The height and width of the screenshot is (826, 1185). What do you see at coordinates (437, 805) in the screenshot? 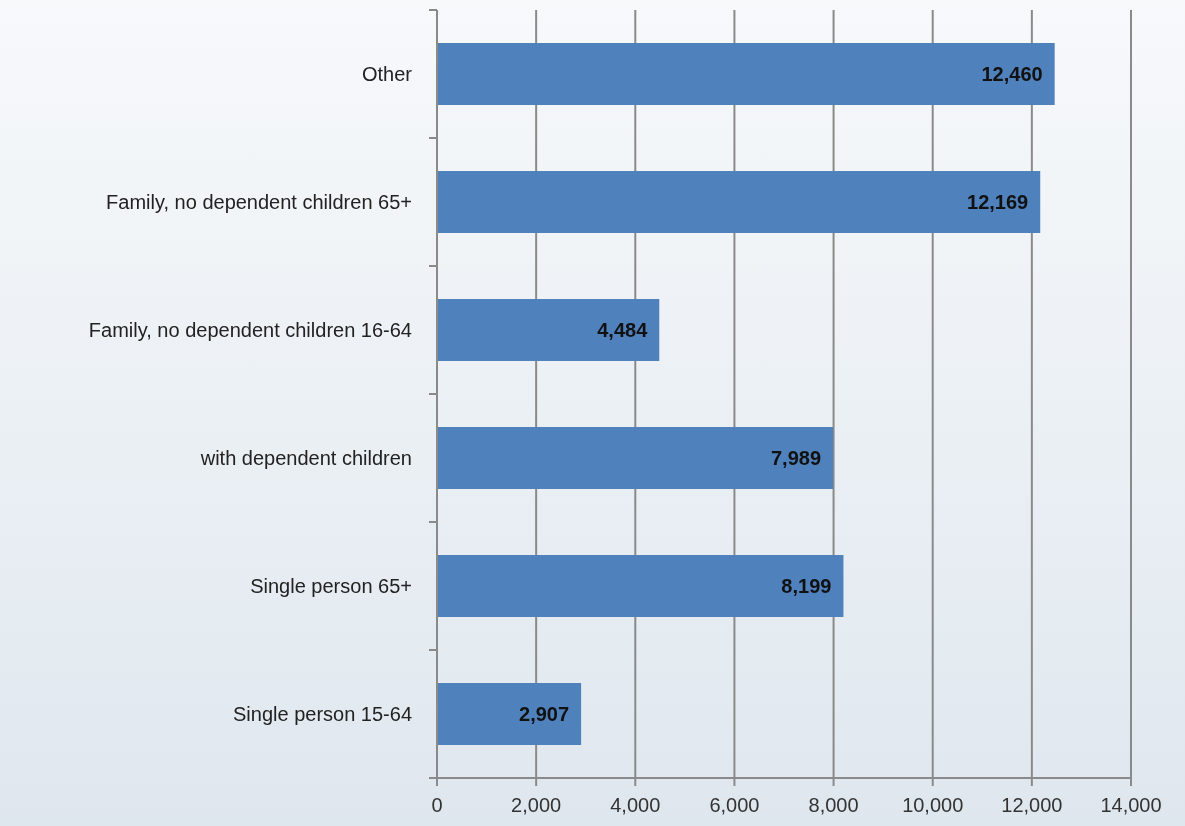
I see `x-tick-label: 0` at bounding box center [437, 805].